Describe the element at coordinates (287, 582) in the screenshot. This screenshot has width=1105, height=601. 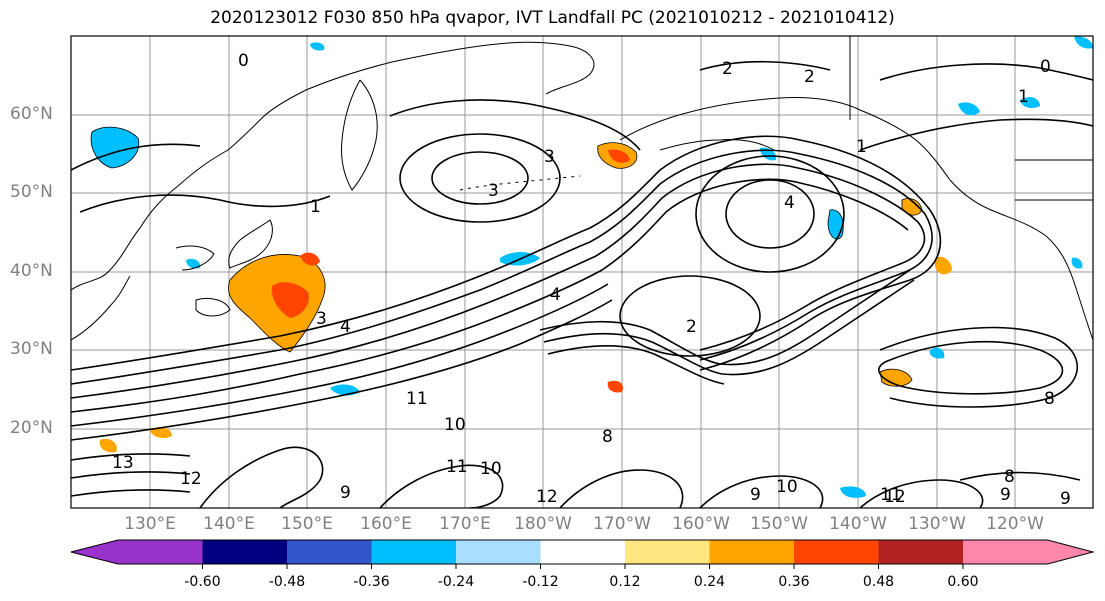
I see `colorbar-tick-label: -0.48` at that location.